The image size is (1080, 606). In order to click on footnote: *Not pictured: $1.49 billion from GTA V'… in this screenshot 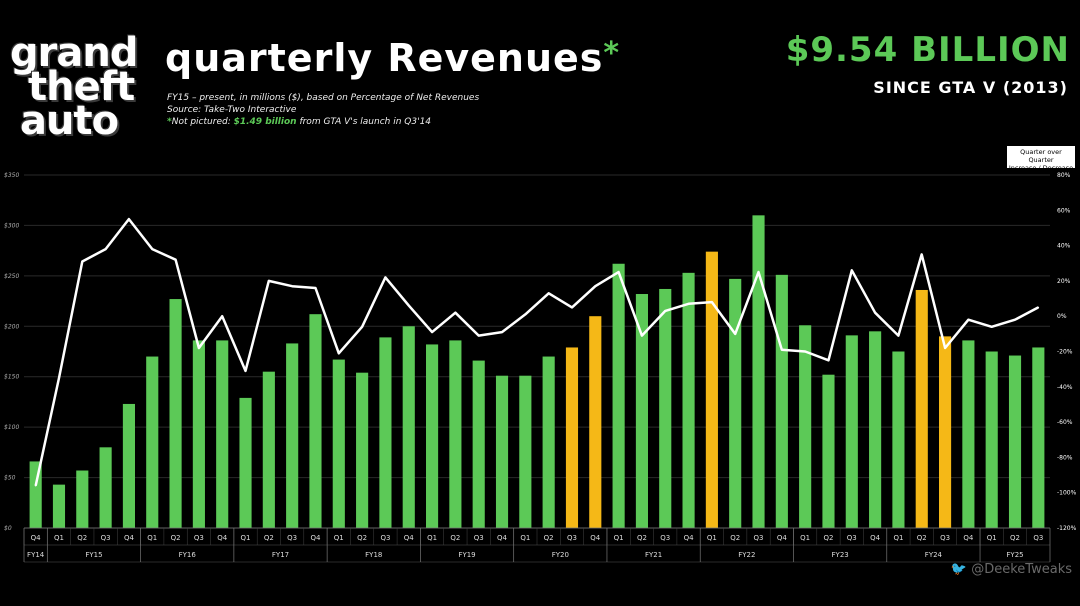, I will do `click(299, 122)`.